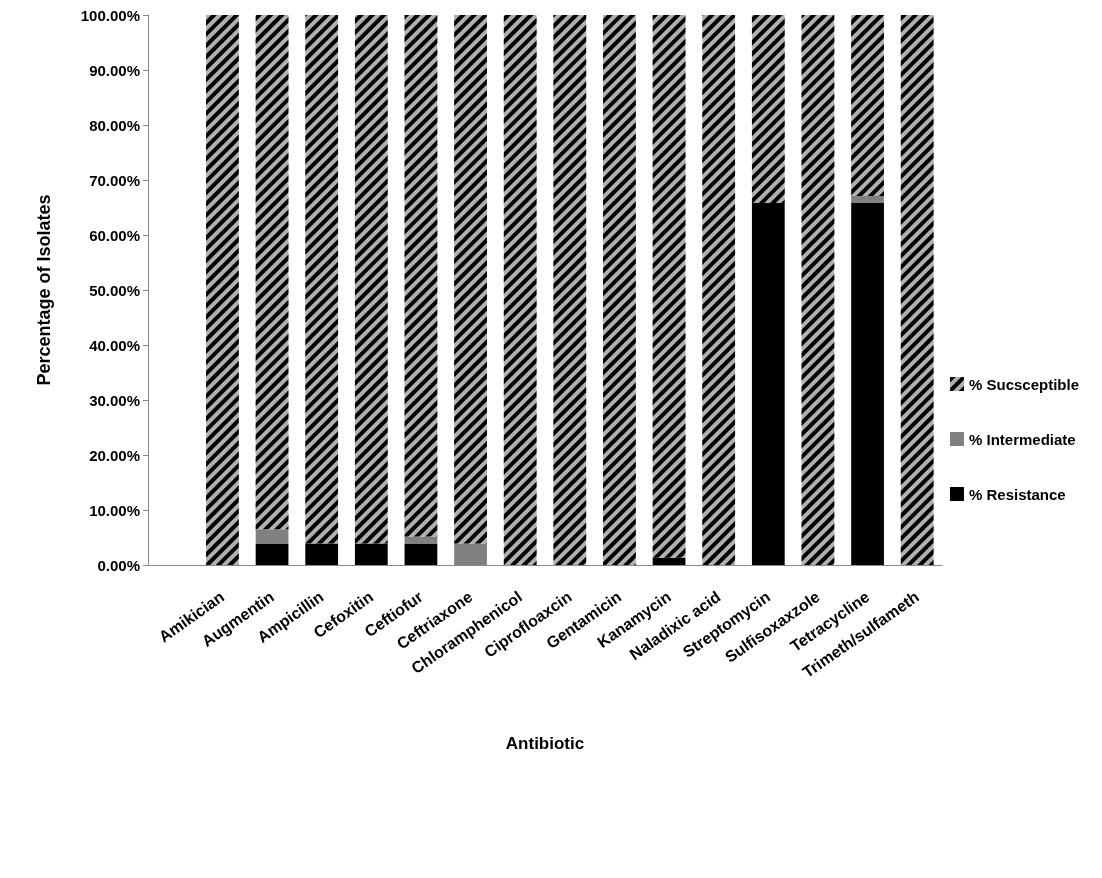  What do you see at coordinates (114, 290) in the screenshot?
I see `y-tick-label: 50.00%` at bounding box center [114, 290].